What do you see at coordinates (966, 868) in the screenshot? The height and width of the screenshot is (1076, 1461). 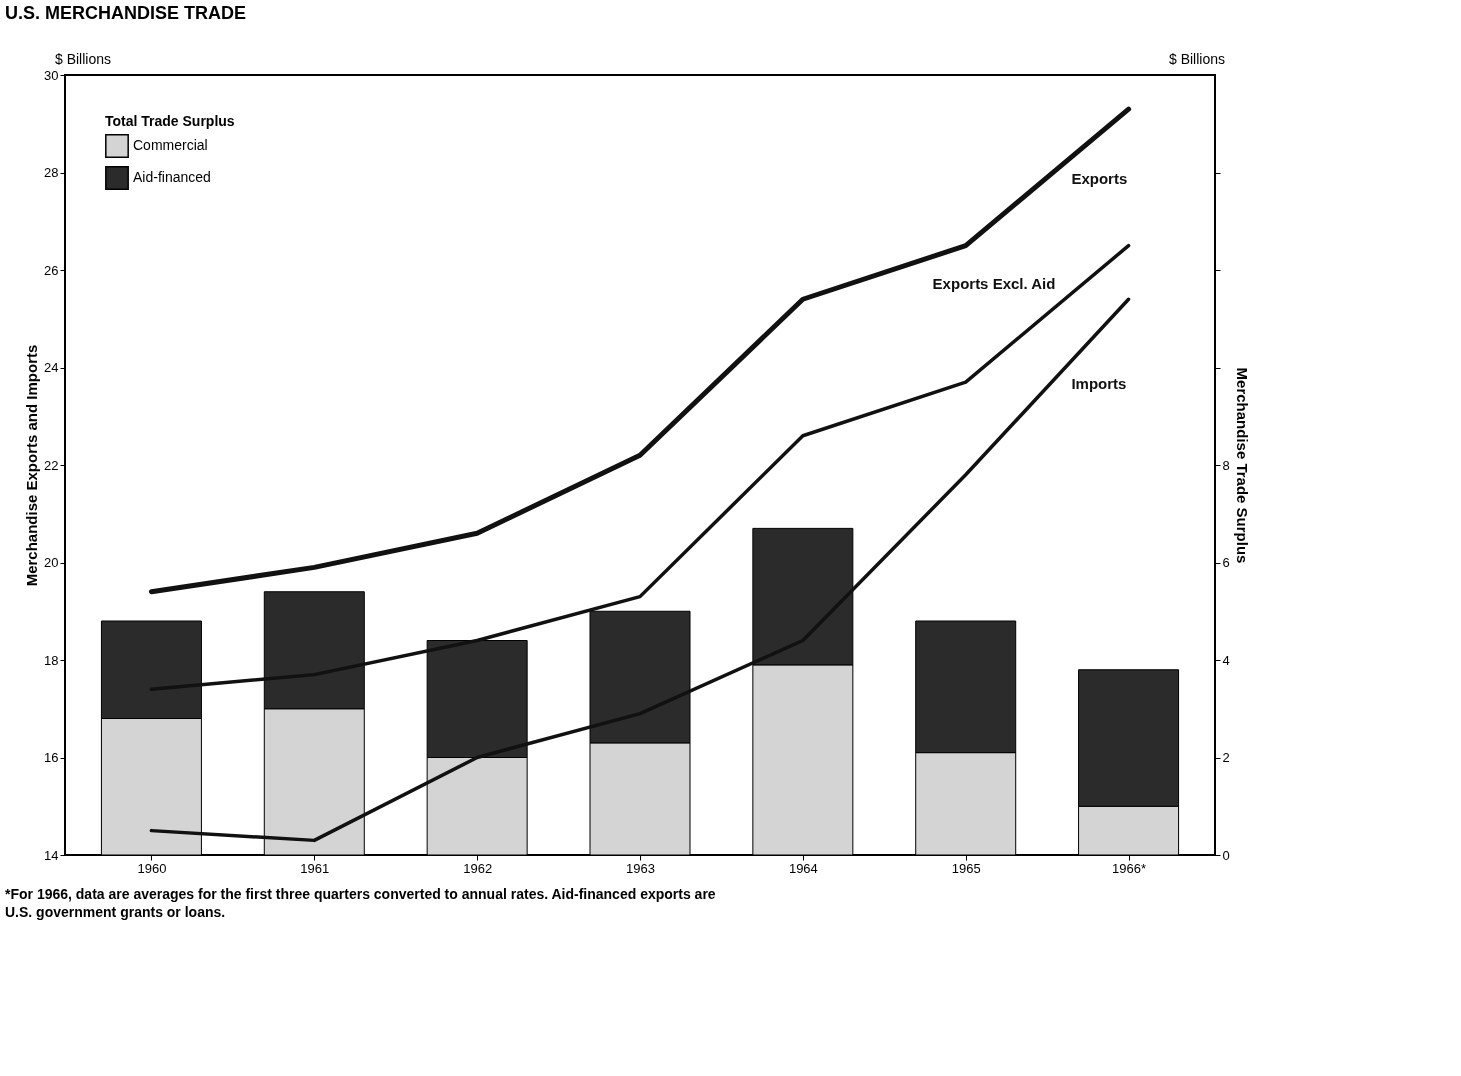 I see `x-tick-label: 1965` at bounding box center [966, 868].